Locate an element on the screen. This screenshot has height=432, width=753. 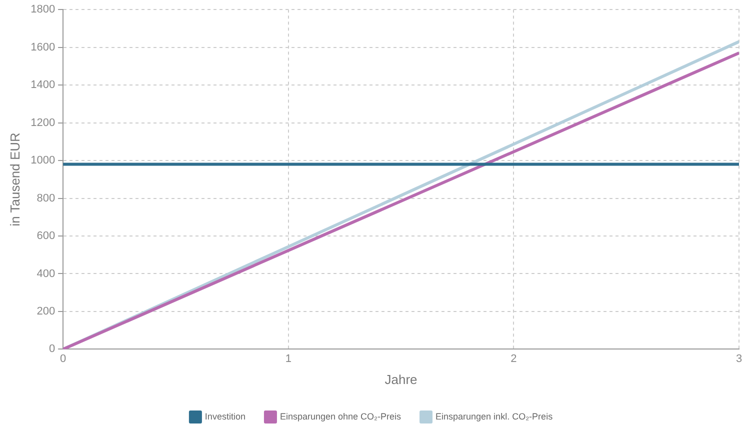
x-tick-label: 0 is located at coordinates (63, 358).